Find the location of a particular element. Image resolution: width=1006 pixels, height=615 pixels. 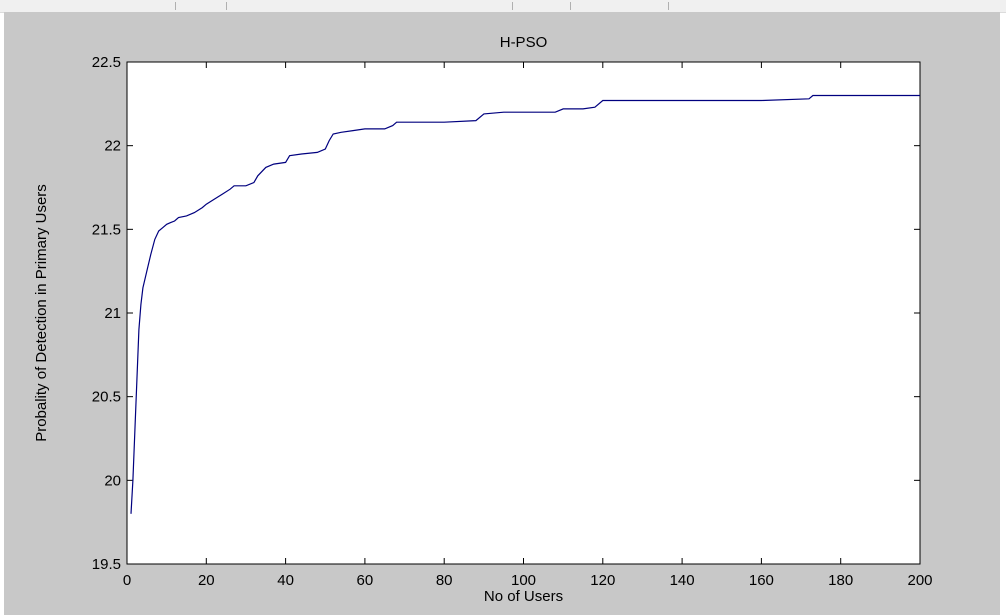

y-tick-label: 20 is located at coordinates (112, 480).